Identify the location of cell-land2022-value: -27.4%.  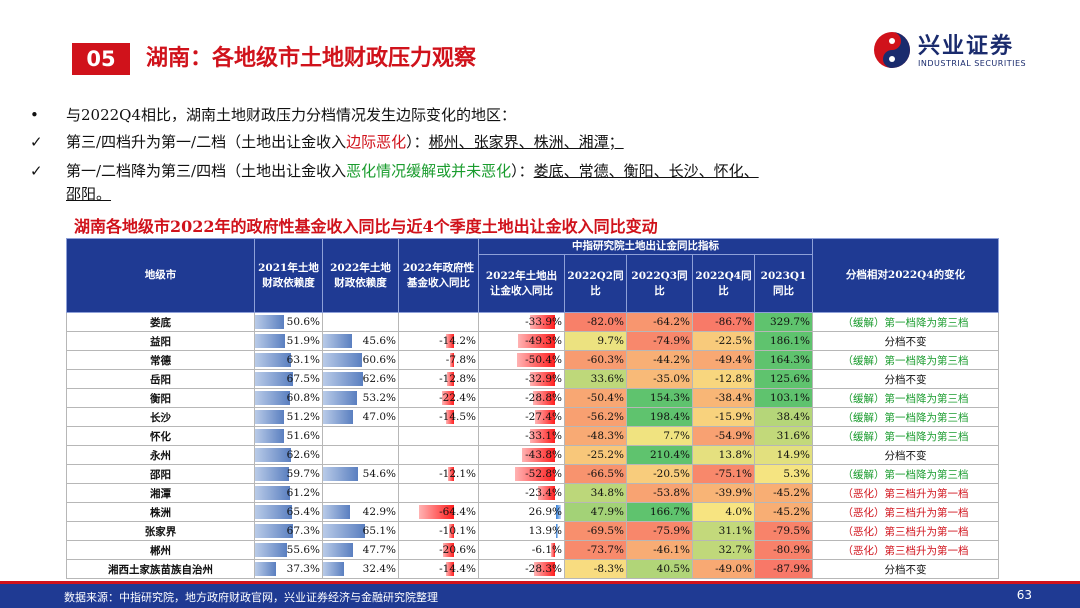
(543, 417).